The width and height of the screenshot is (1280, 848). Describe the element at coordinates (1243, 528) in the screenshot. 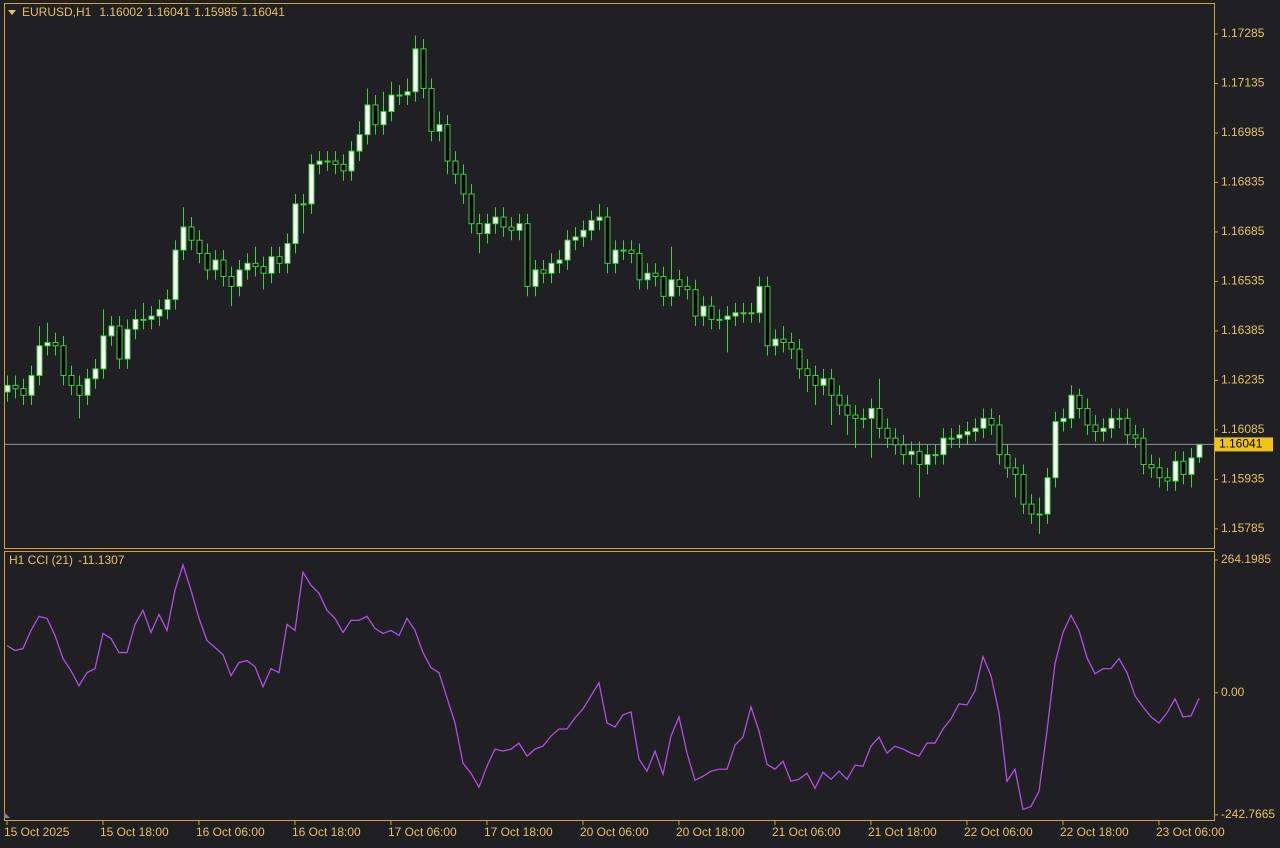

I see `y-tick-label: 1.15785` at that location.